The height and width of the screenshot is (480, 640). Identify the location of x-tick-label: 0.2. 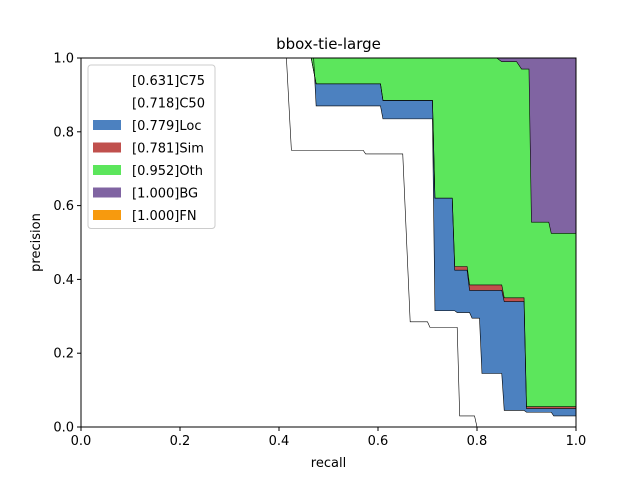
(180, 441).